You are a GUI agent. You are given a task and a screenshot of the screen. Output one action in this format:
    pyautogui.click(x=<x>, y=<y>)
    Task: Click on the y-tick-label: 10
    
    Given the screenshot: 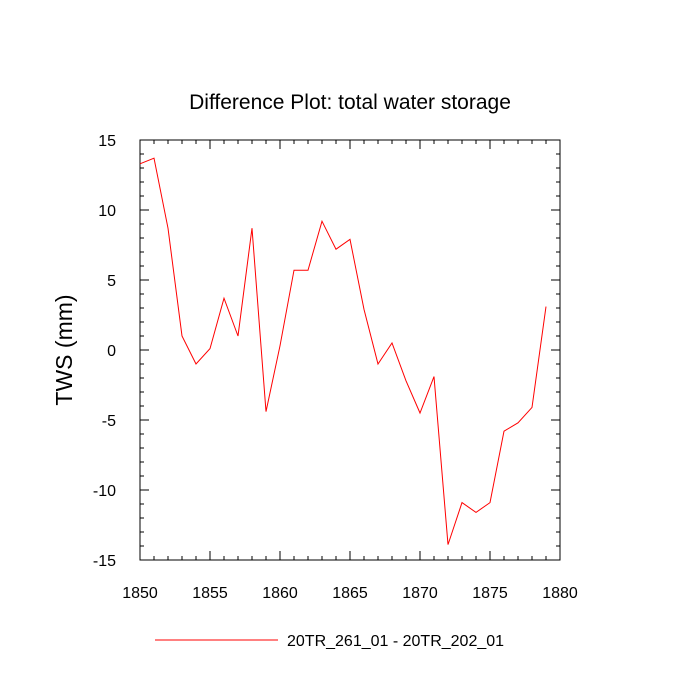 What is the action you would take?
    pyautogui.click(x=107, y=211)
    